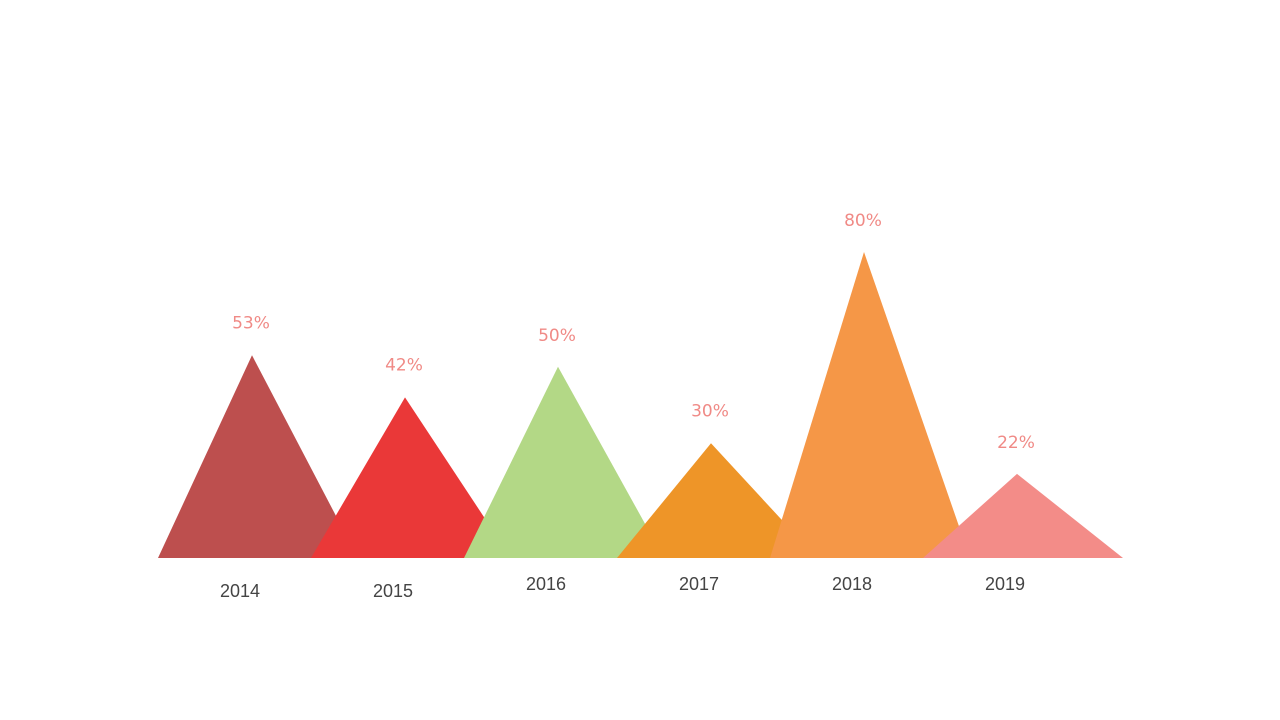 This screenshot has height=720, width=1280. Describe the element at coordinates (870, 405) in the screenshot. I see `triangle-bar-2018` at that location.